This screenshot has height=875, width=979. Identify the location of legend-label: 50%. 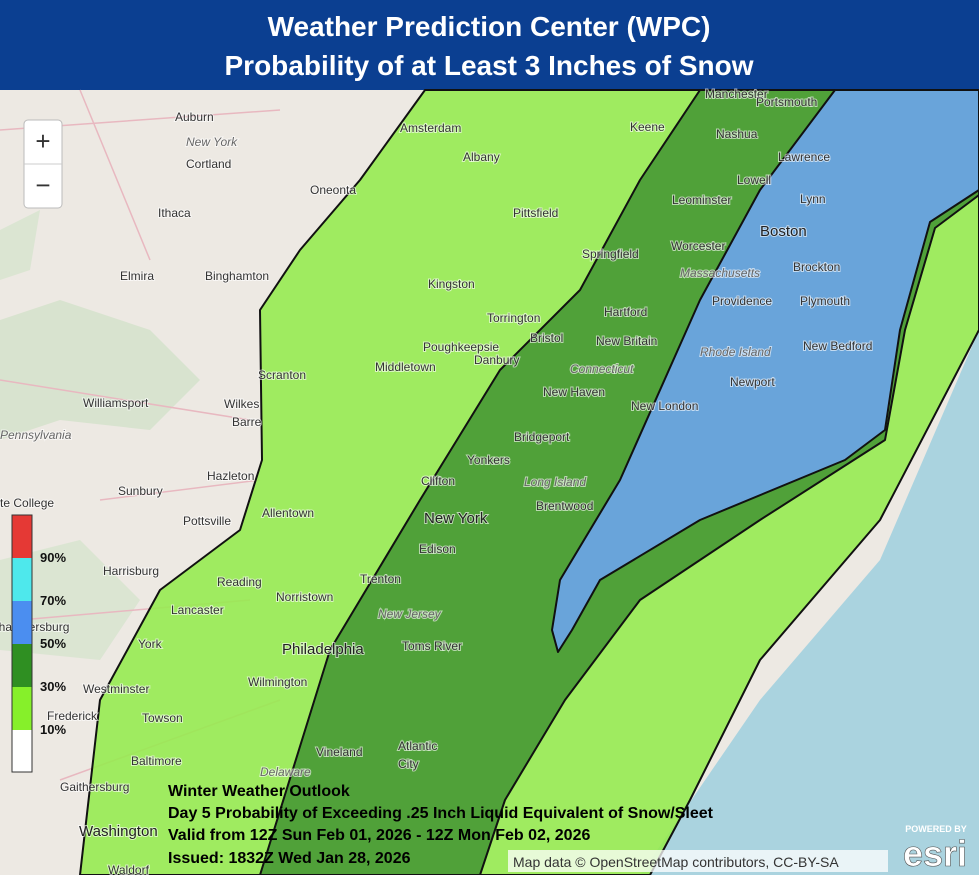
(53, 643).